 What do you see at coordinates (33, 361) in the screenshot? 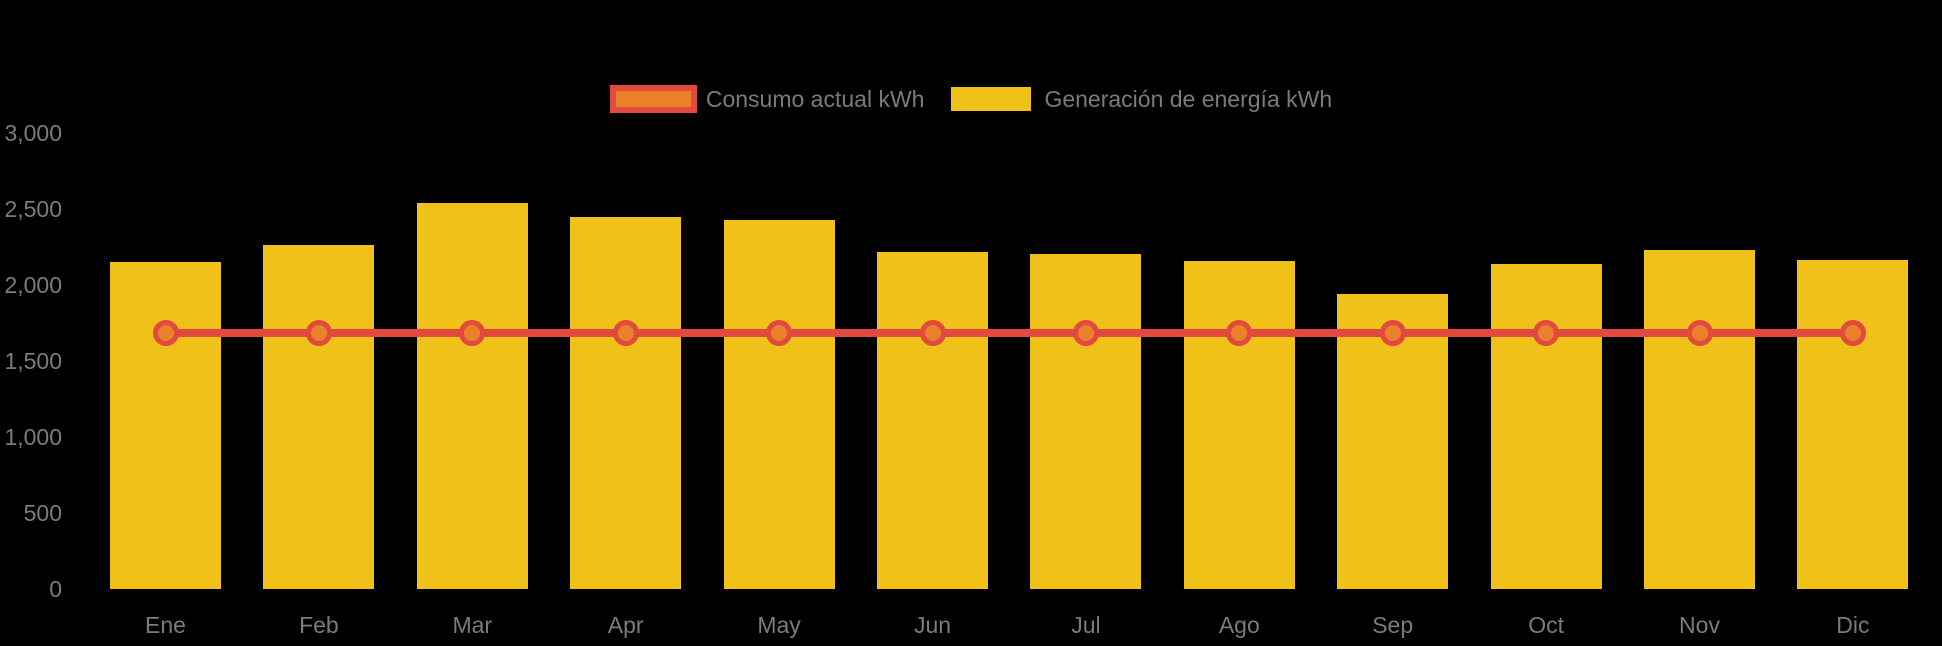
I see `y-tick-label: 1,500` at bounding box center [33, 361].